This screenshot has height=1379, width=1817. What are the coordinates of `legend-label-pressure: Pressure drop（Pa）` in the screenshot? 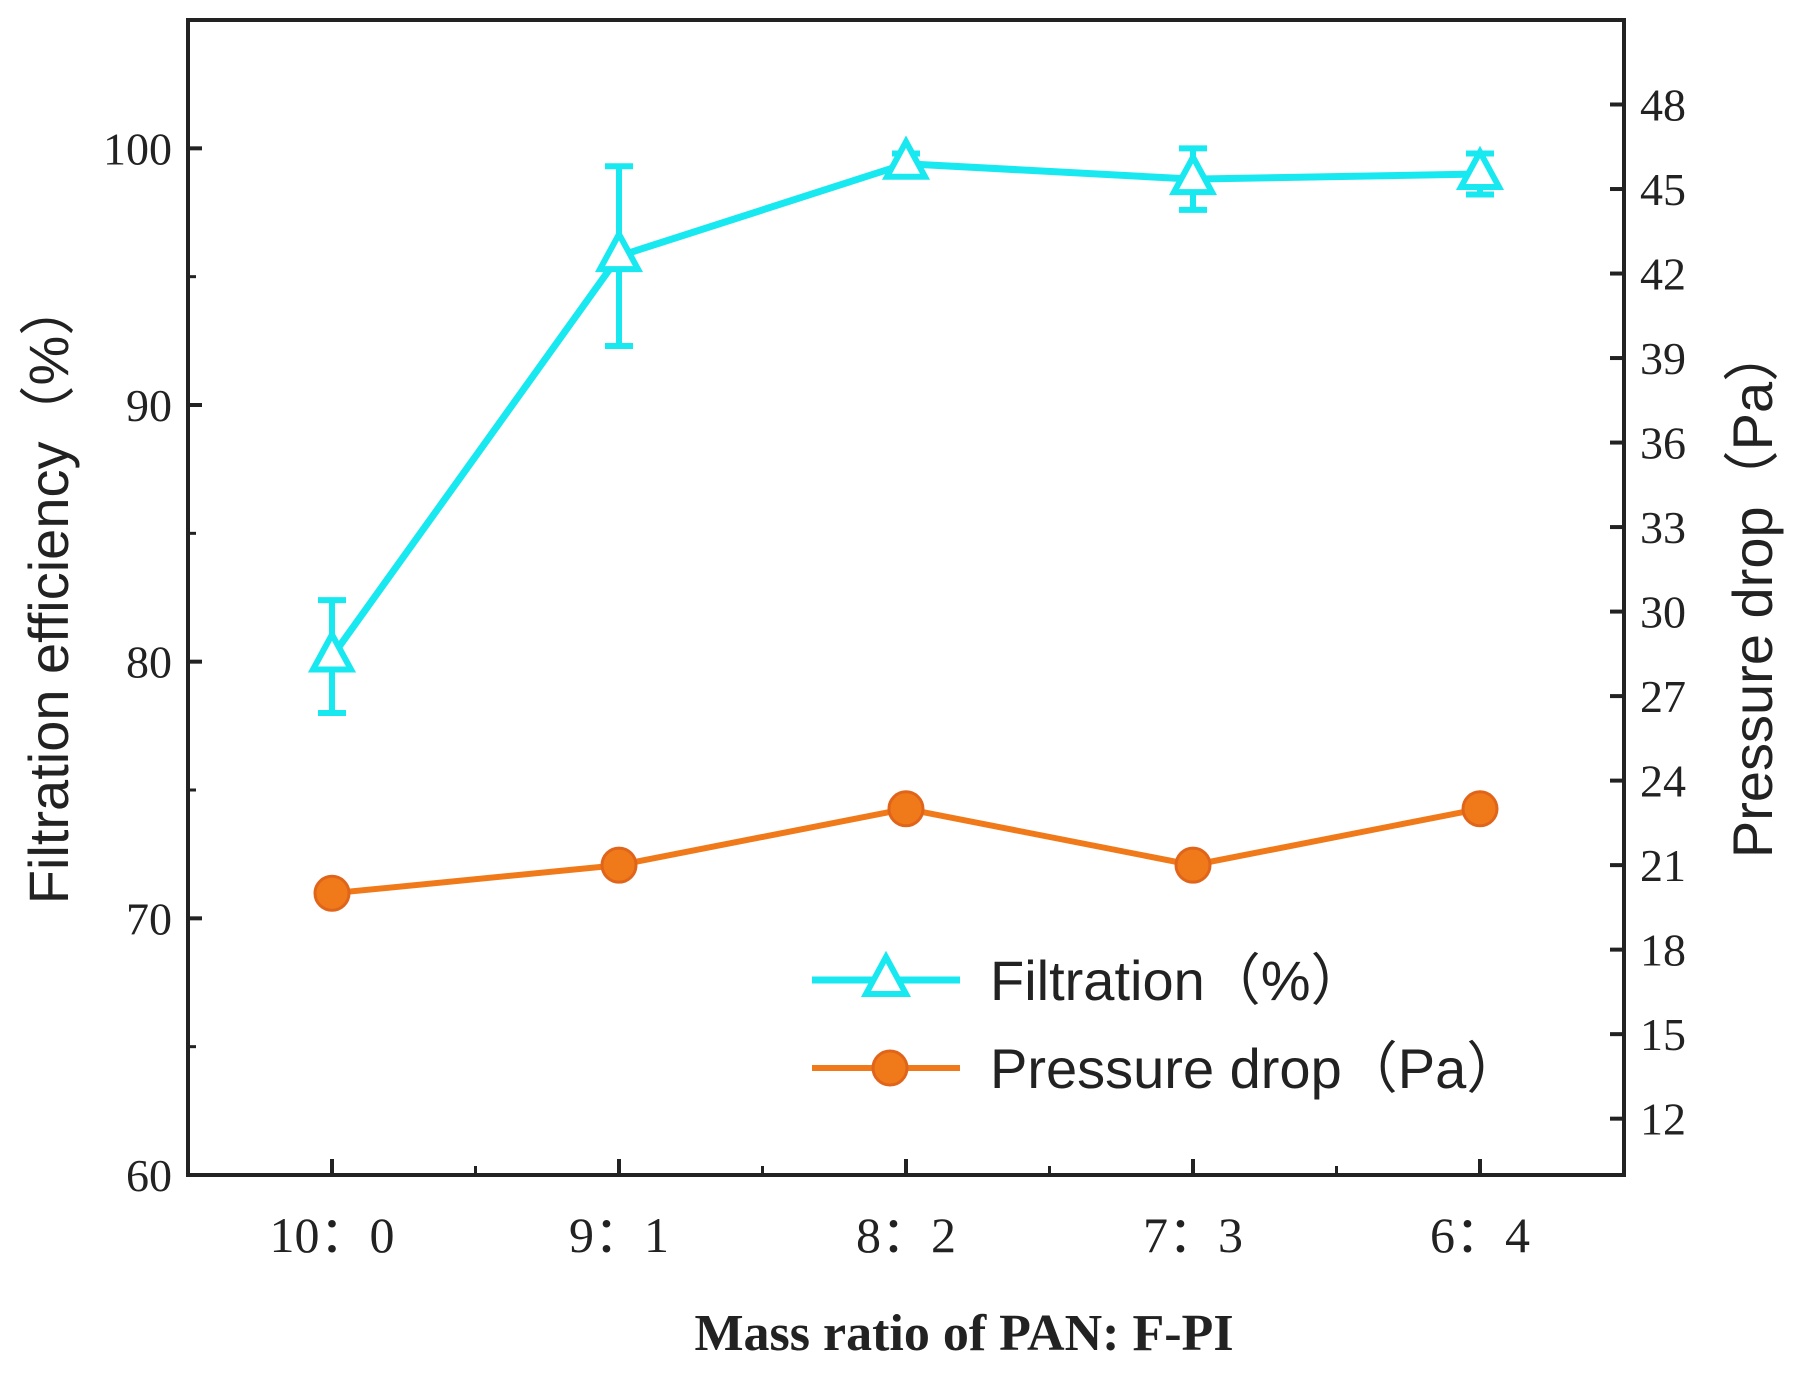 It's located at (1256, 1068).